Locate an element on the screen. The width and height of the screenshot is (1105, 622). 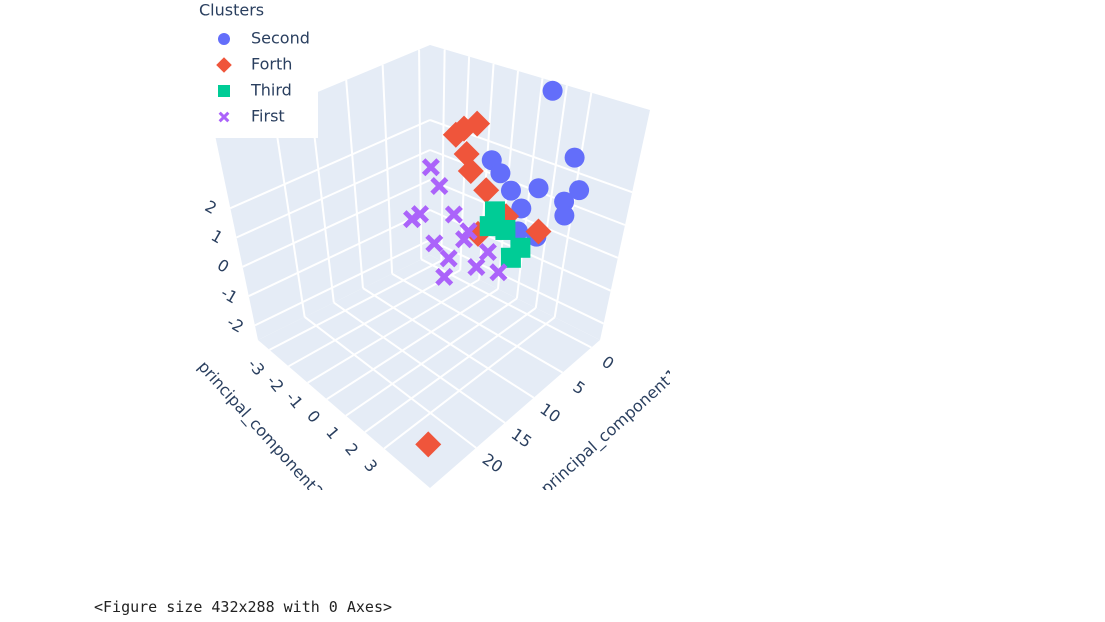
tick-label: 20 is located at coordinates (493, 462).